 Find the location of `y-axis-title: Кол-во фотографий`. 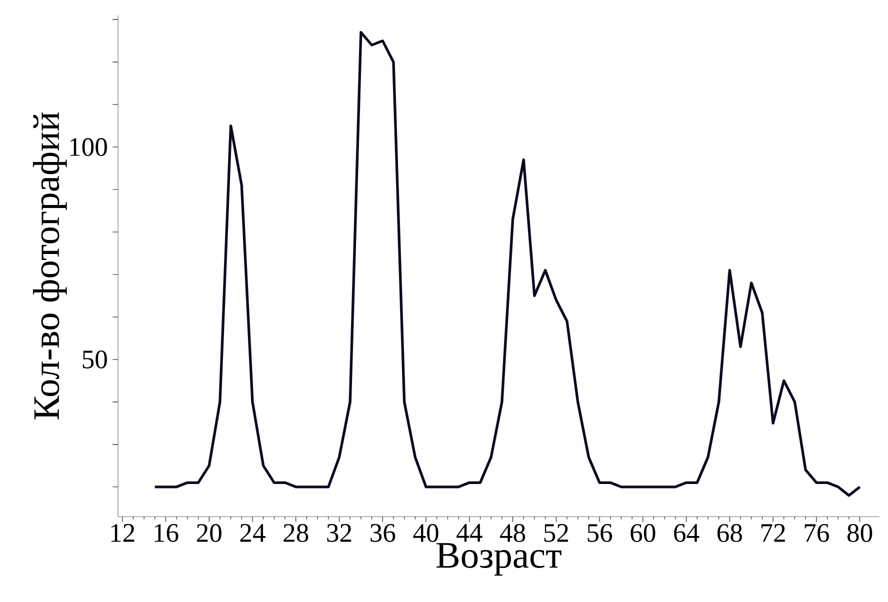

y-axis-title: Кол-во фотографий is located at coordinates (49, 266).